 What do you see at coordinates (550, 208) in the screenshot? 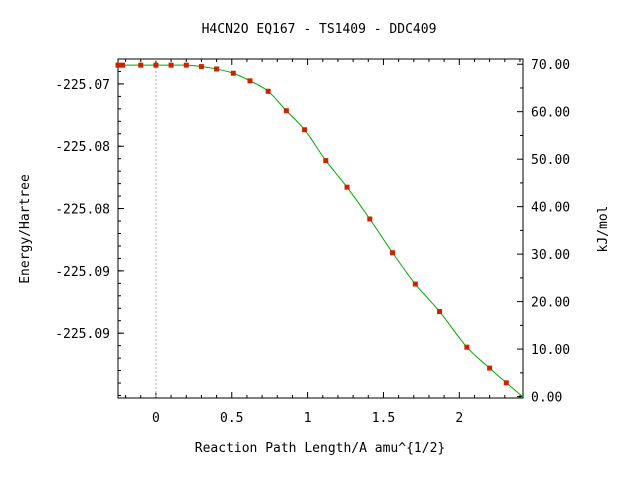
I see `y2-tick-label: 40.00` at bounding box center [550, 208].